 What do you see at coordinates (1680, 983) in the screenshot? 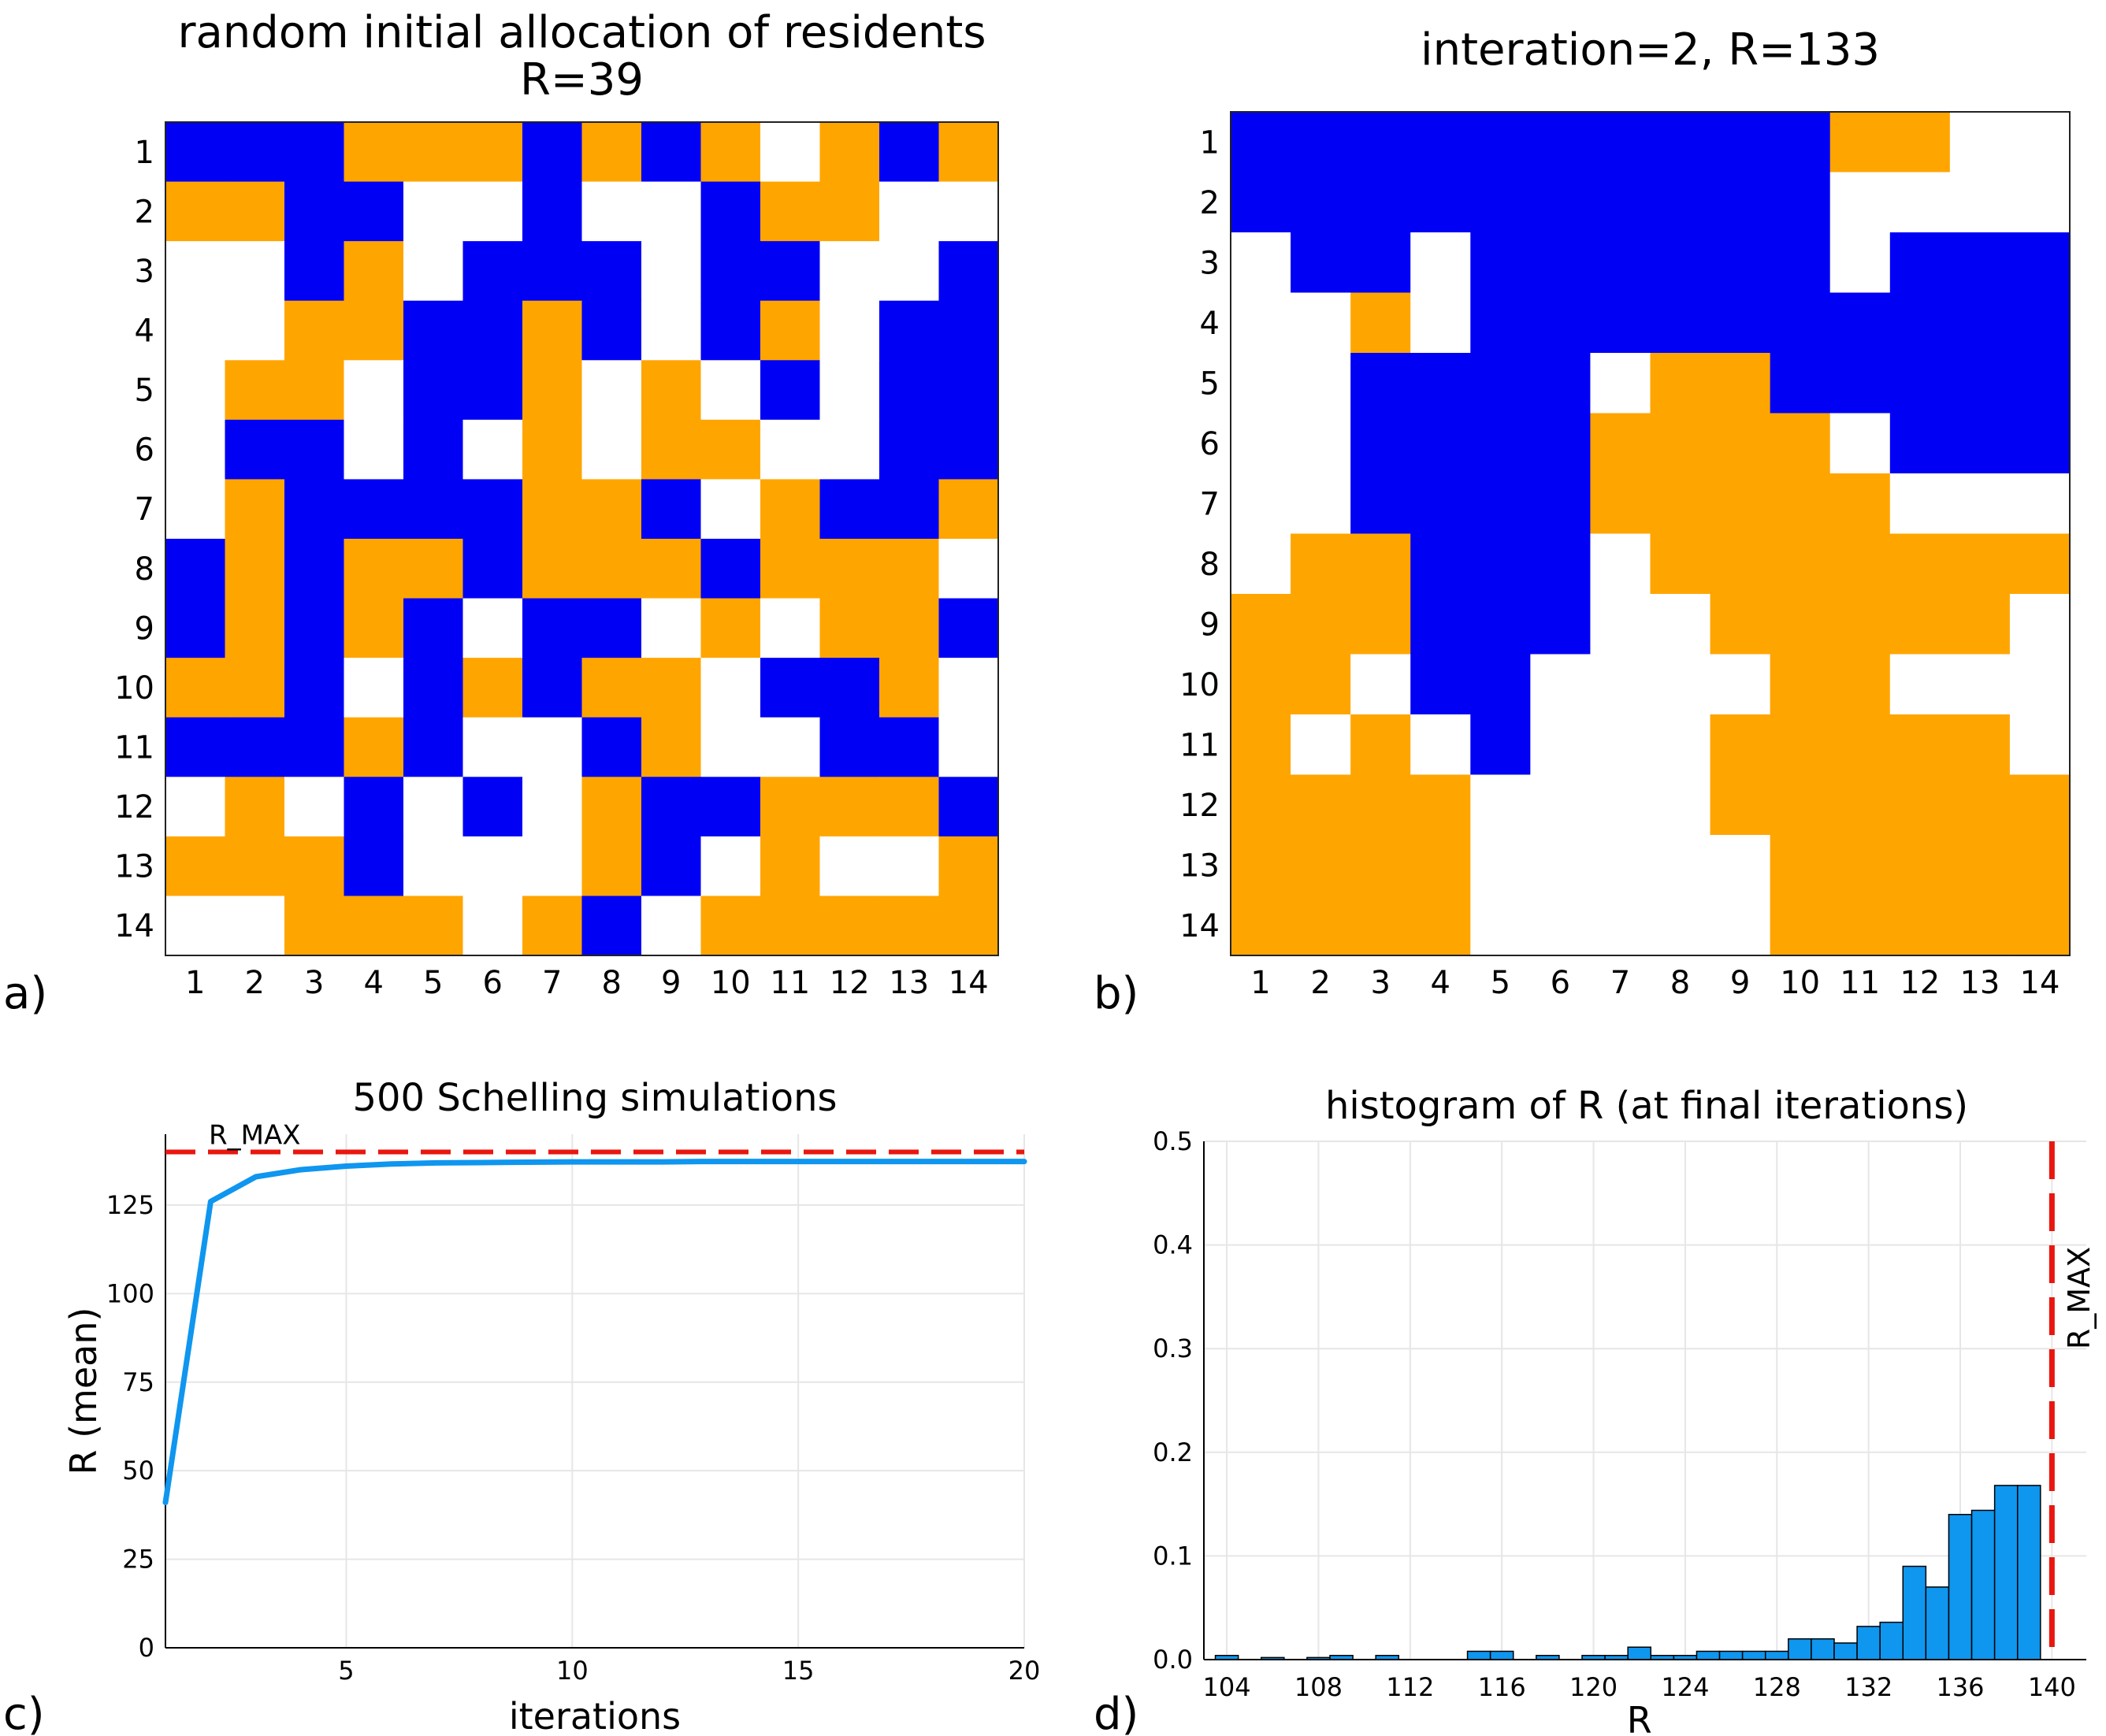
I see `x-tick-label: 8` at bounding box center [1680, 983].